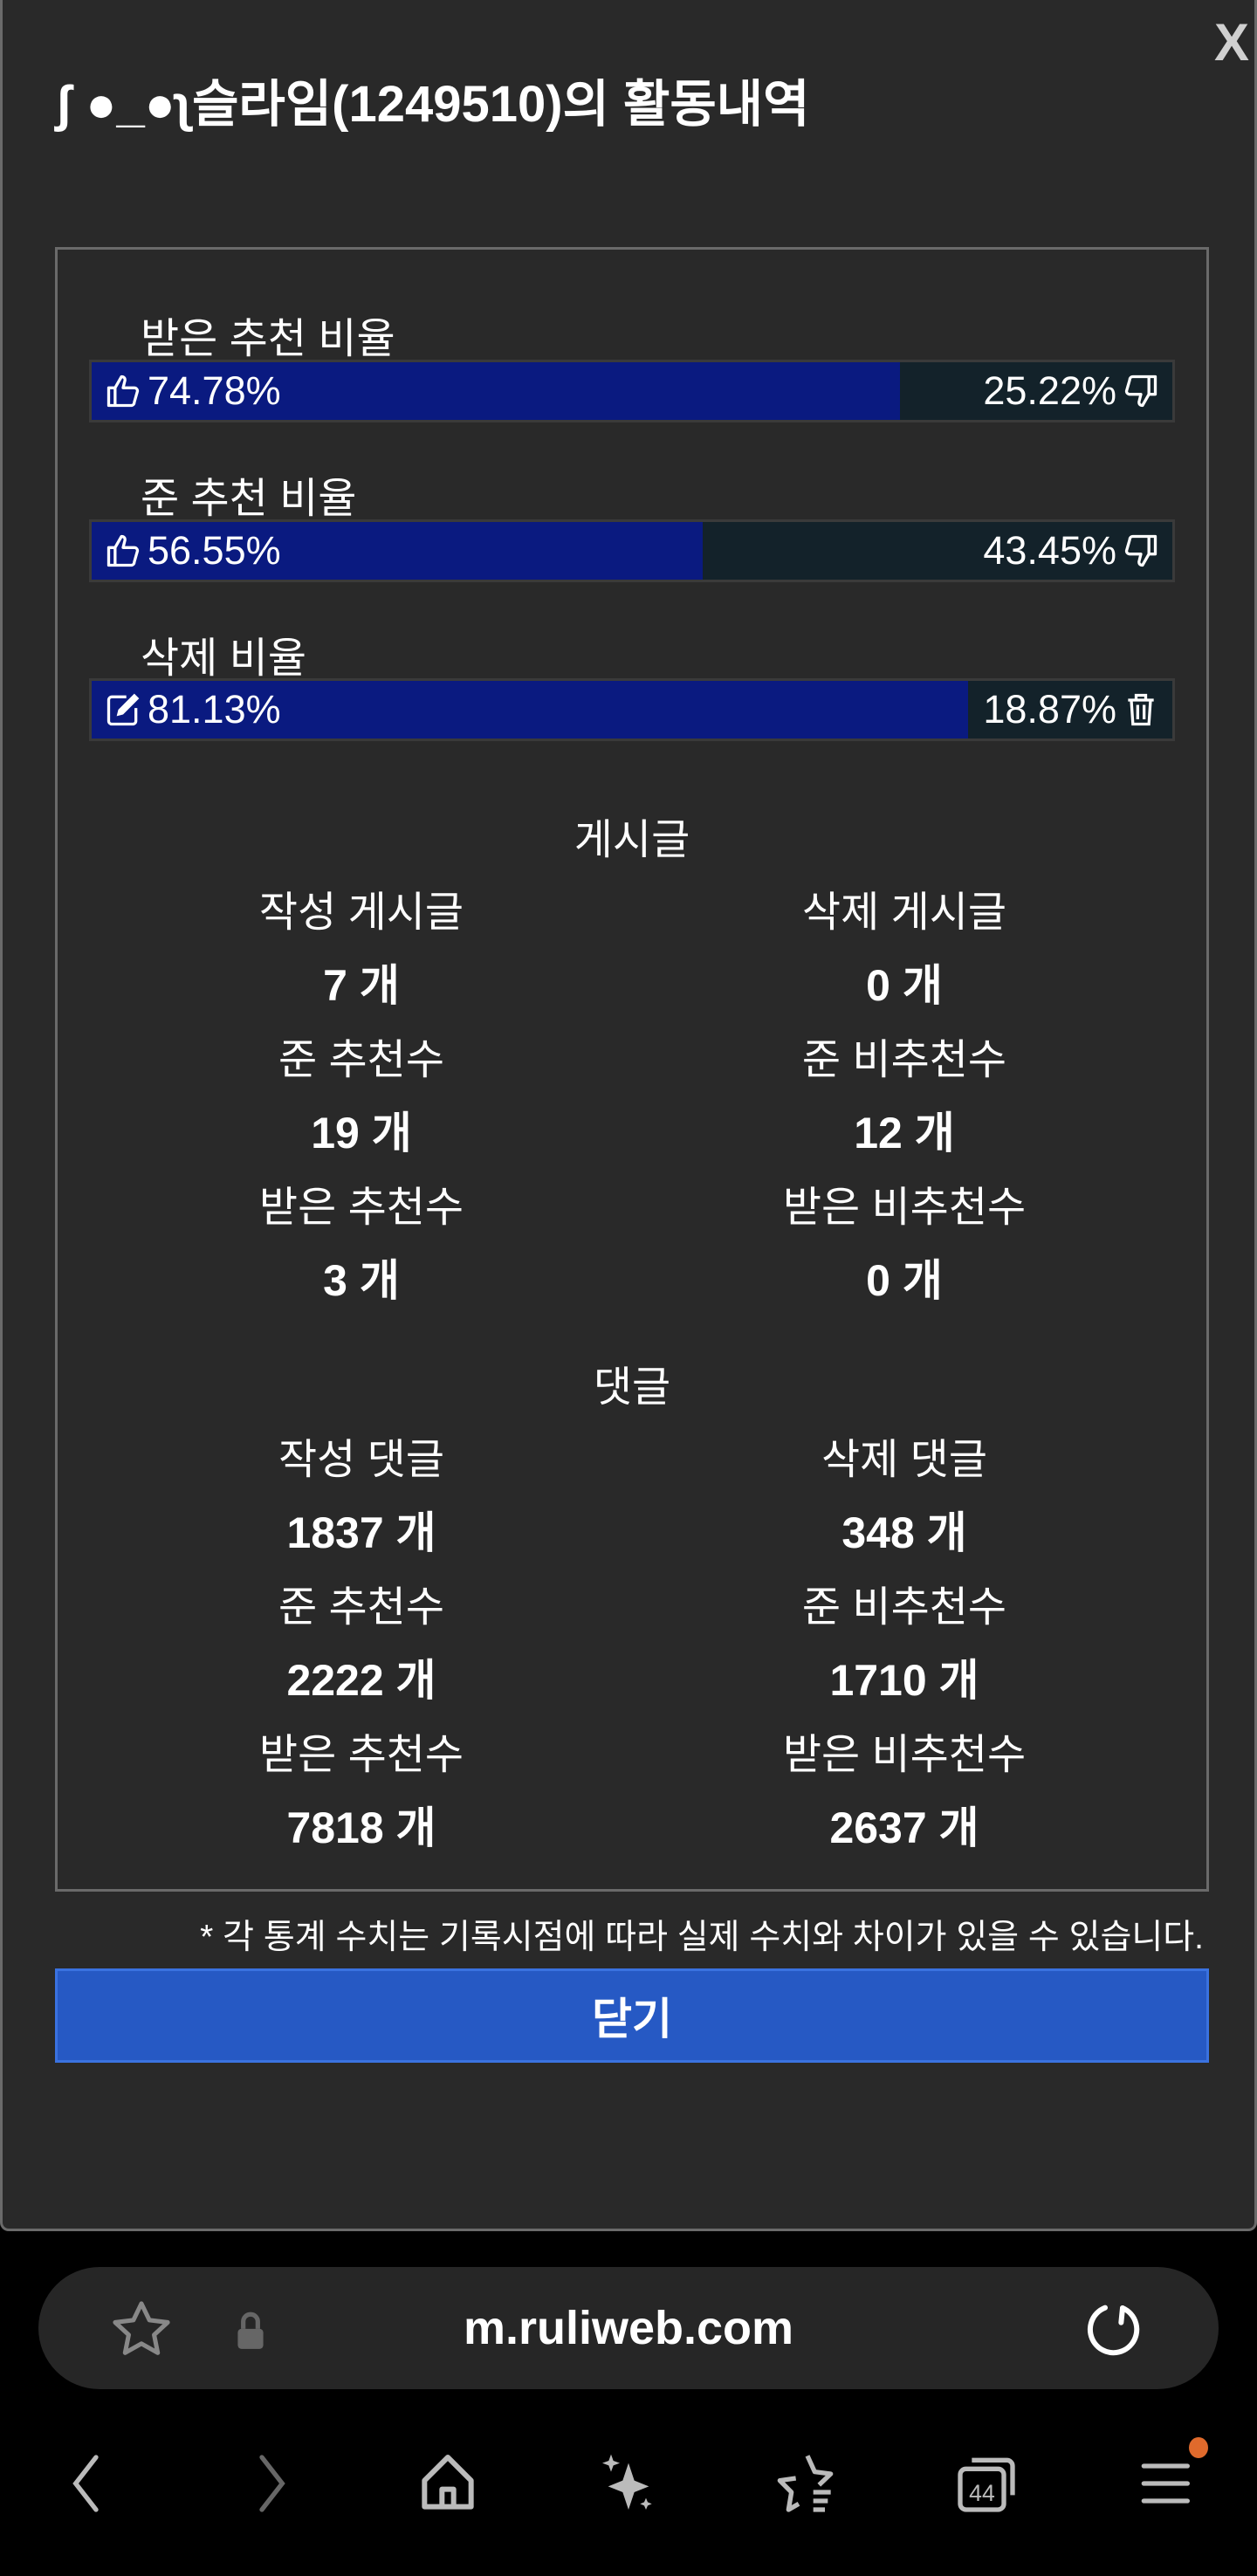 Image resolution: width=1257 pixels, height=2576 pixels. I want to click on stat-value: 19 개, so click(361, 1133).